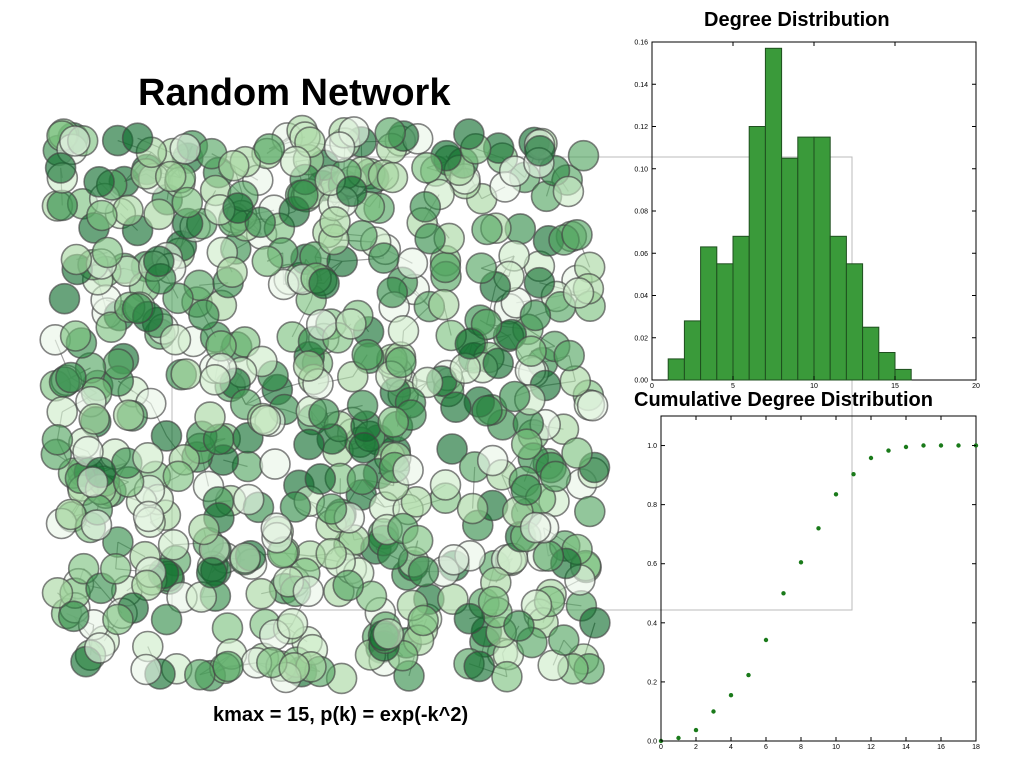 The image size is (1024, 768). What do you see at coordinates (783, 400) in the screenshot?
I see `cdf-title: Cumulative Degree Distribution` at bounding box center [783, 400].